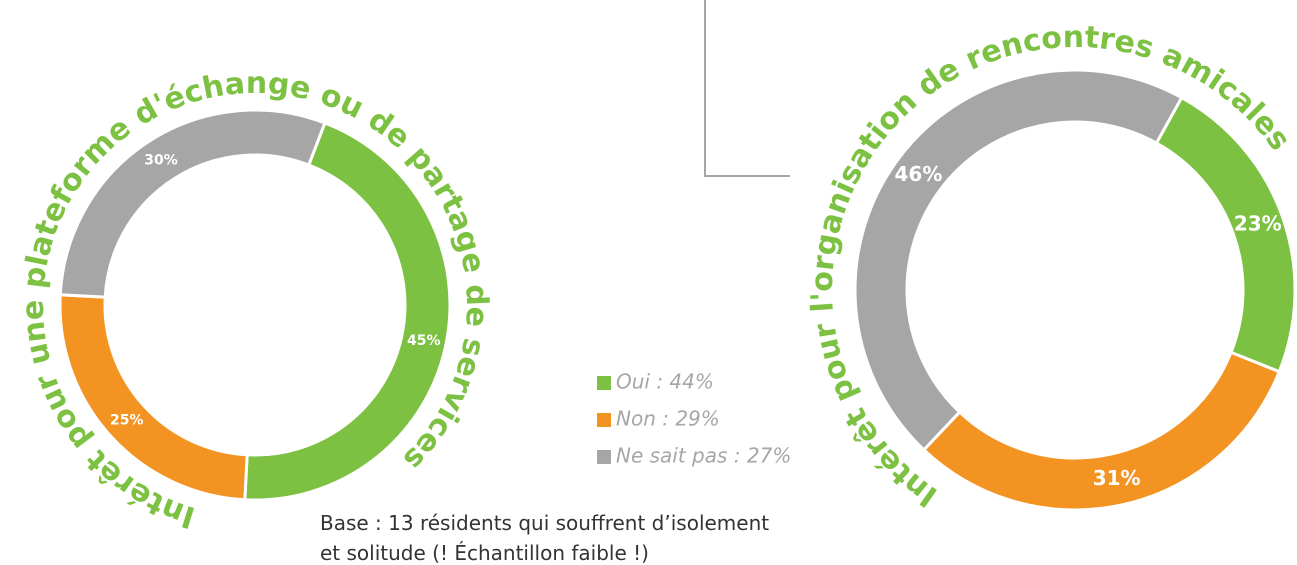 The image size is (1297, 565). I want to click on connector, so click(747, 88).